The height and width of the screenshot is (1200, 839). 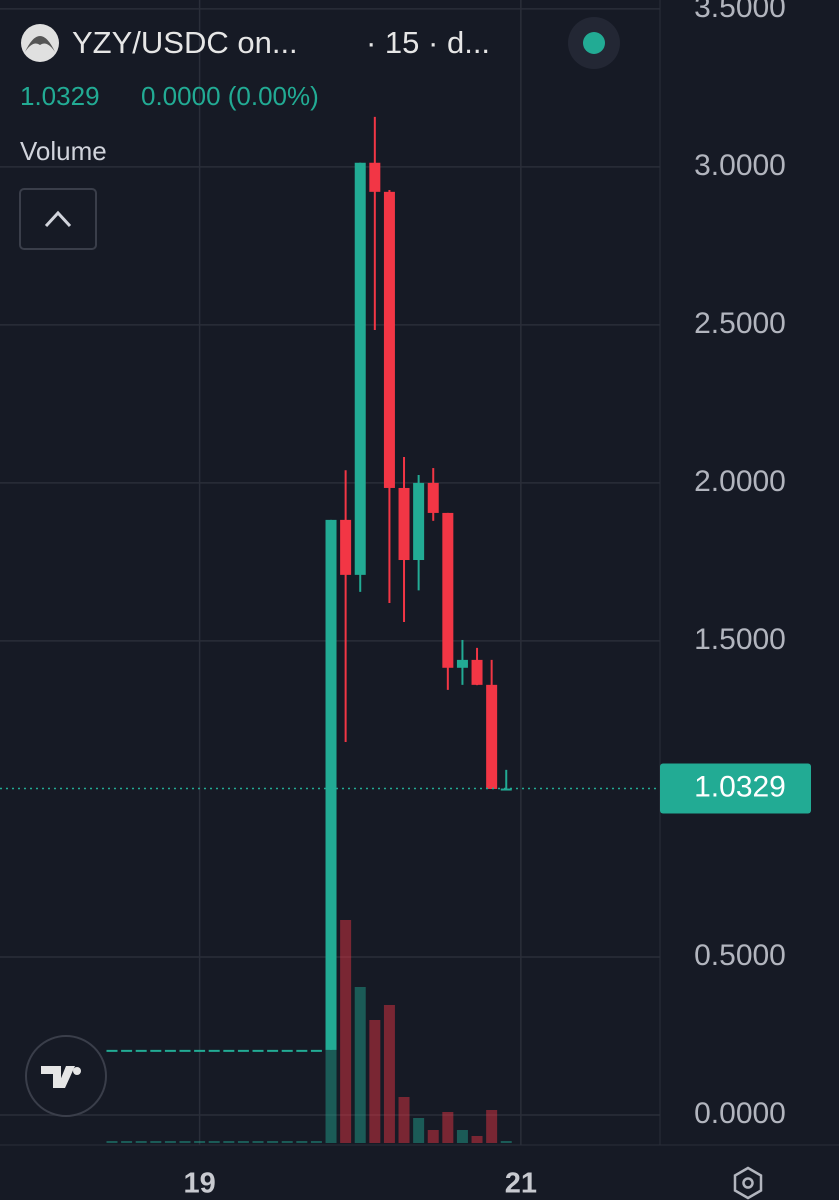 I want to click on last-price-tag-label: 1.0329, so click(x=740, y=786).